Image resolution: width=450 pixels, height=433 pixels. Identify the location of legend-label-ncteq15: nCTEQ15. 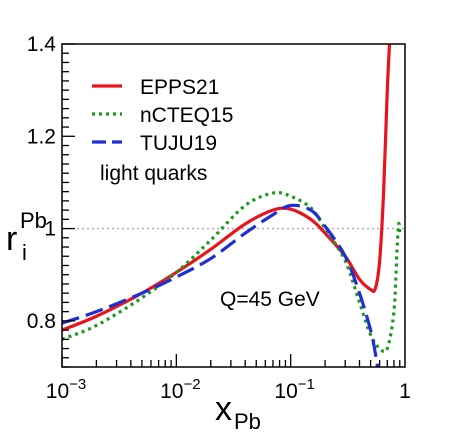
(186, 115).